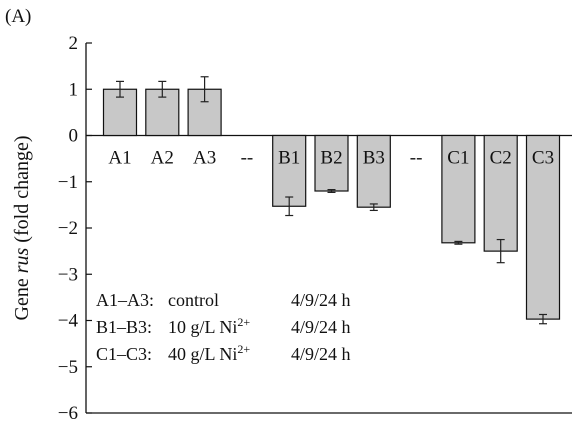 The height and width of the screenshot is (427, 574). I want to click on legend-treatment: control, so click(193, 300).